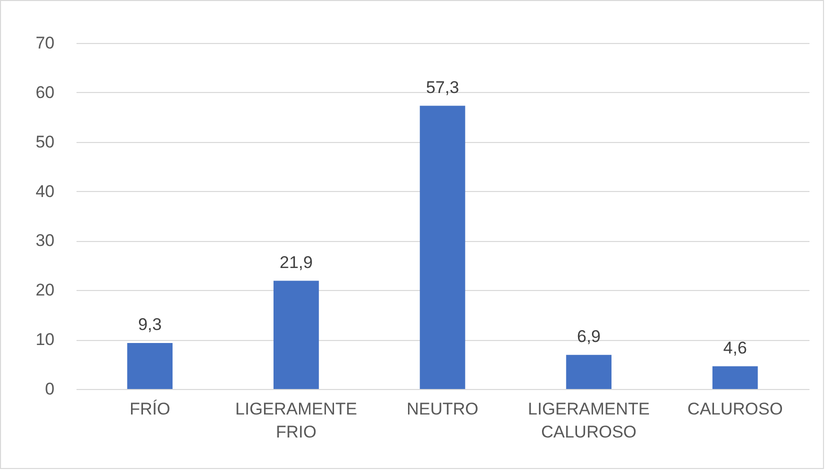  I want to click on x-tick-label: LIGERAMENTE CALUROSO, so click(589, 421).